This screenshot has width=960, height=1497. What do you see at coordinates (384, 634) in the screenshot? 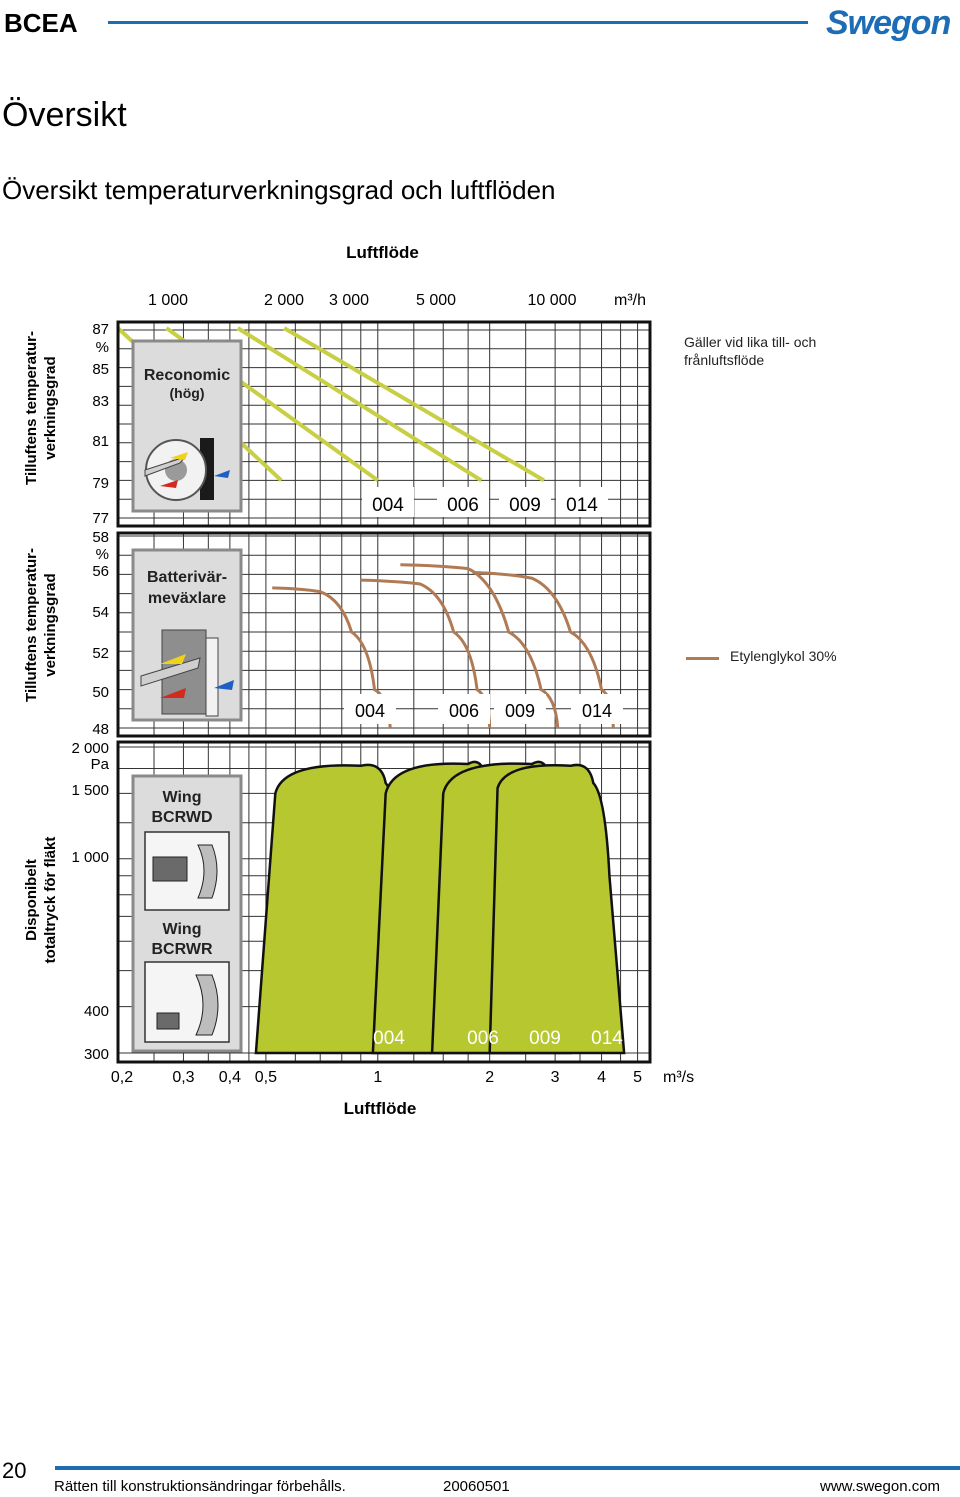
I see `panel-frame-batteri` at bounding box center [384, 634].